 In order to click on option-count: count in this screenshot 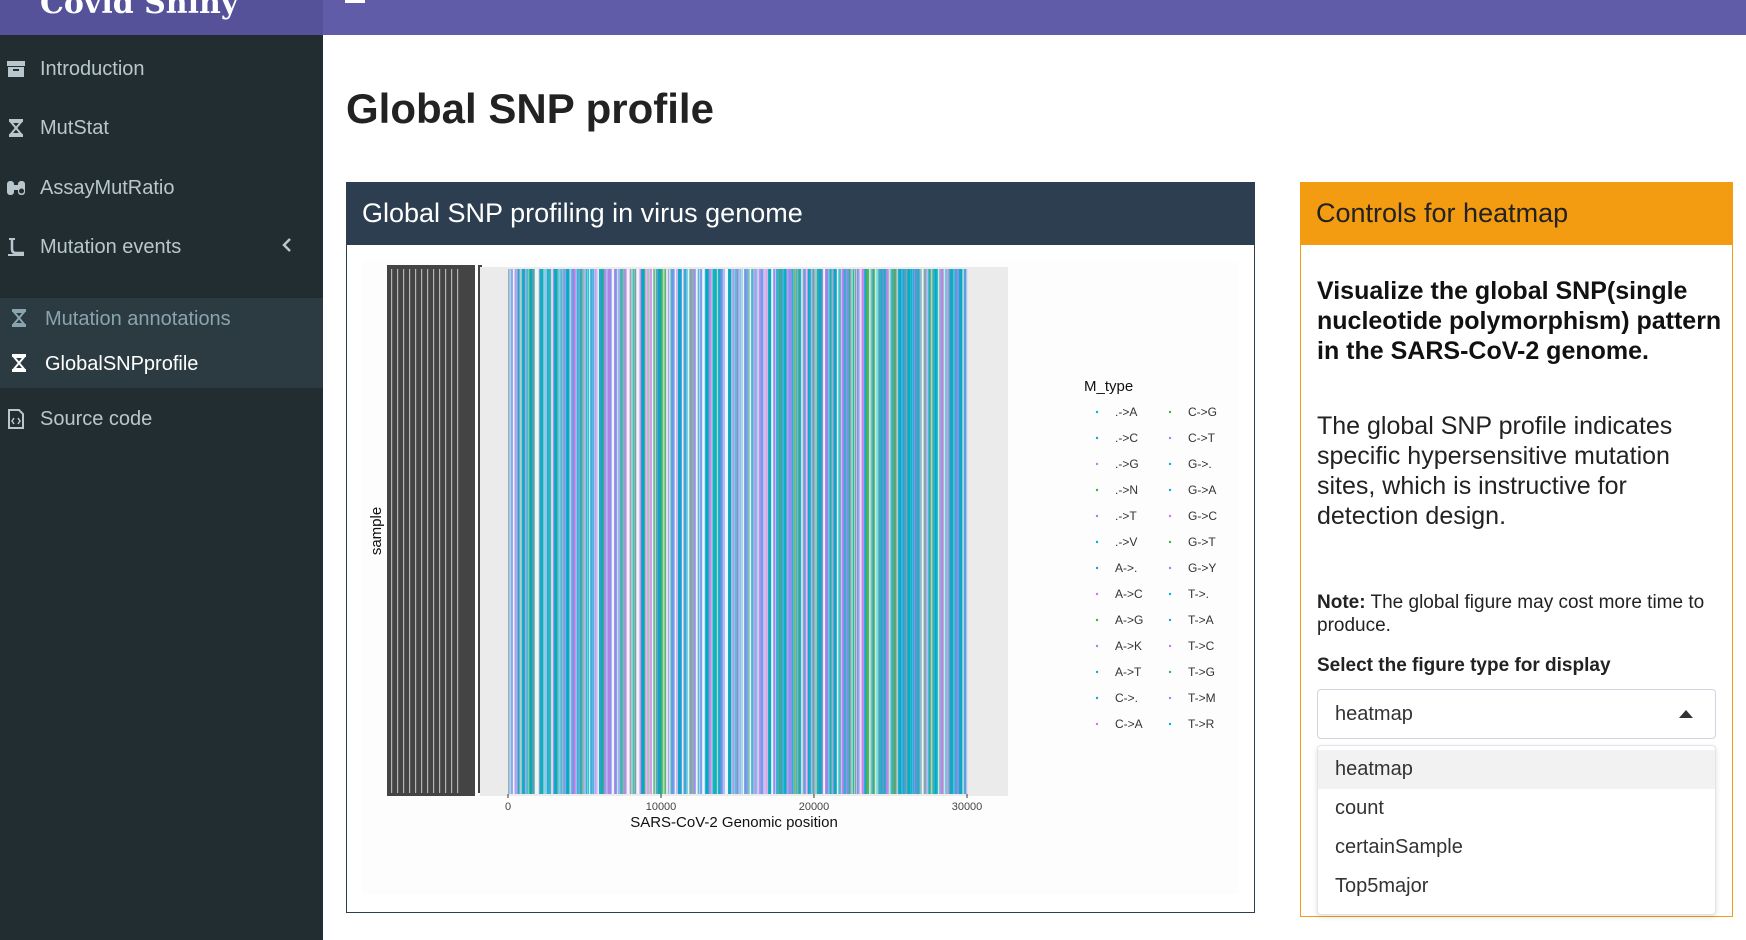, I will do `click(1516, 808)`.